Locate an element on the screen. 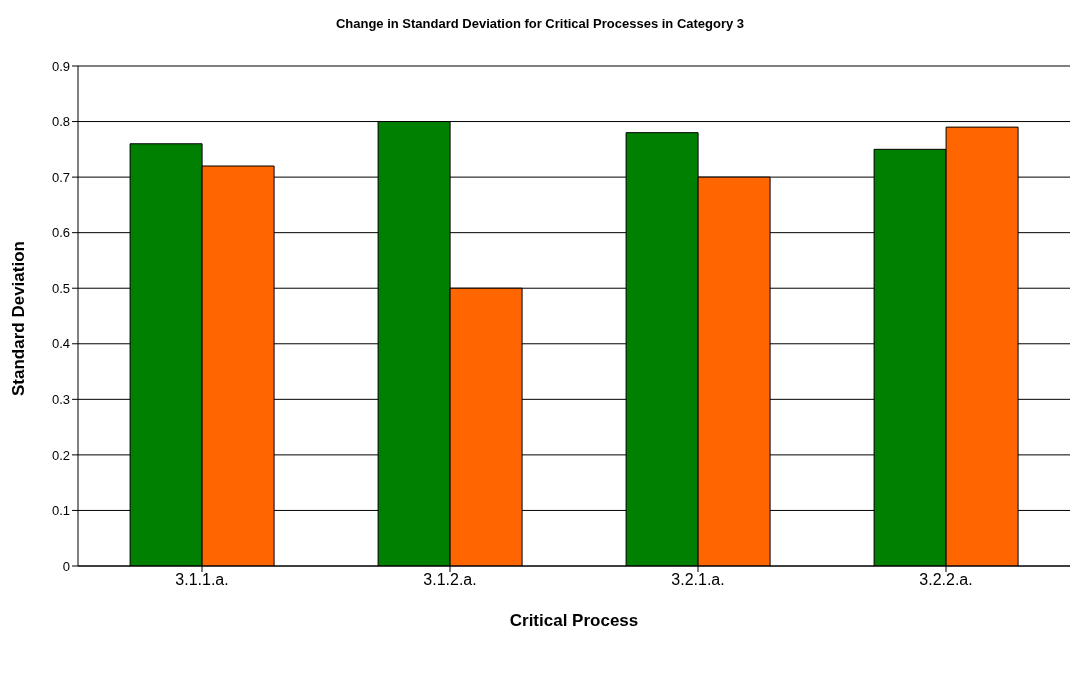 Image resolution: width=1080 pixels, height=675 pixels. y-tick-label: 0.6 is located at coordinates (60, 233).